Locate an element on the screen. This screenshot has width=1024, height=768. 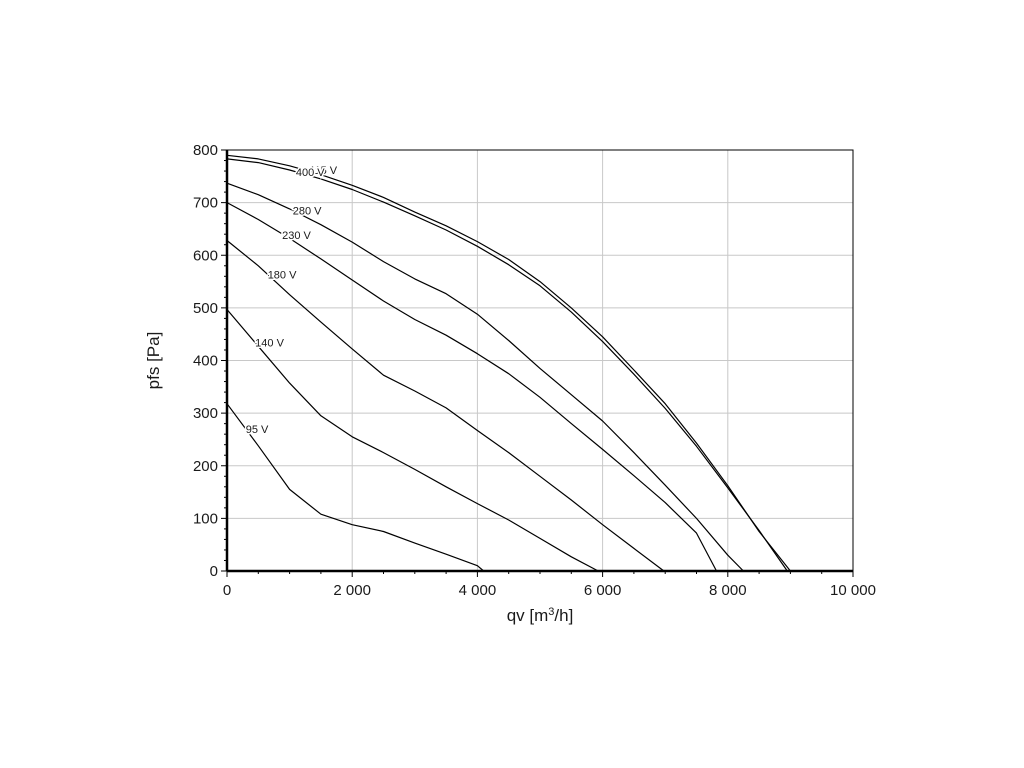
curve-label: 180 V is located at coordinates (282, 275).